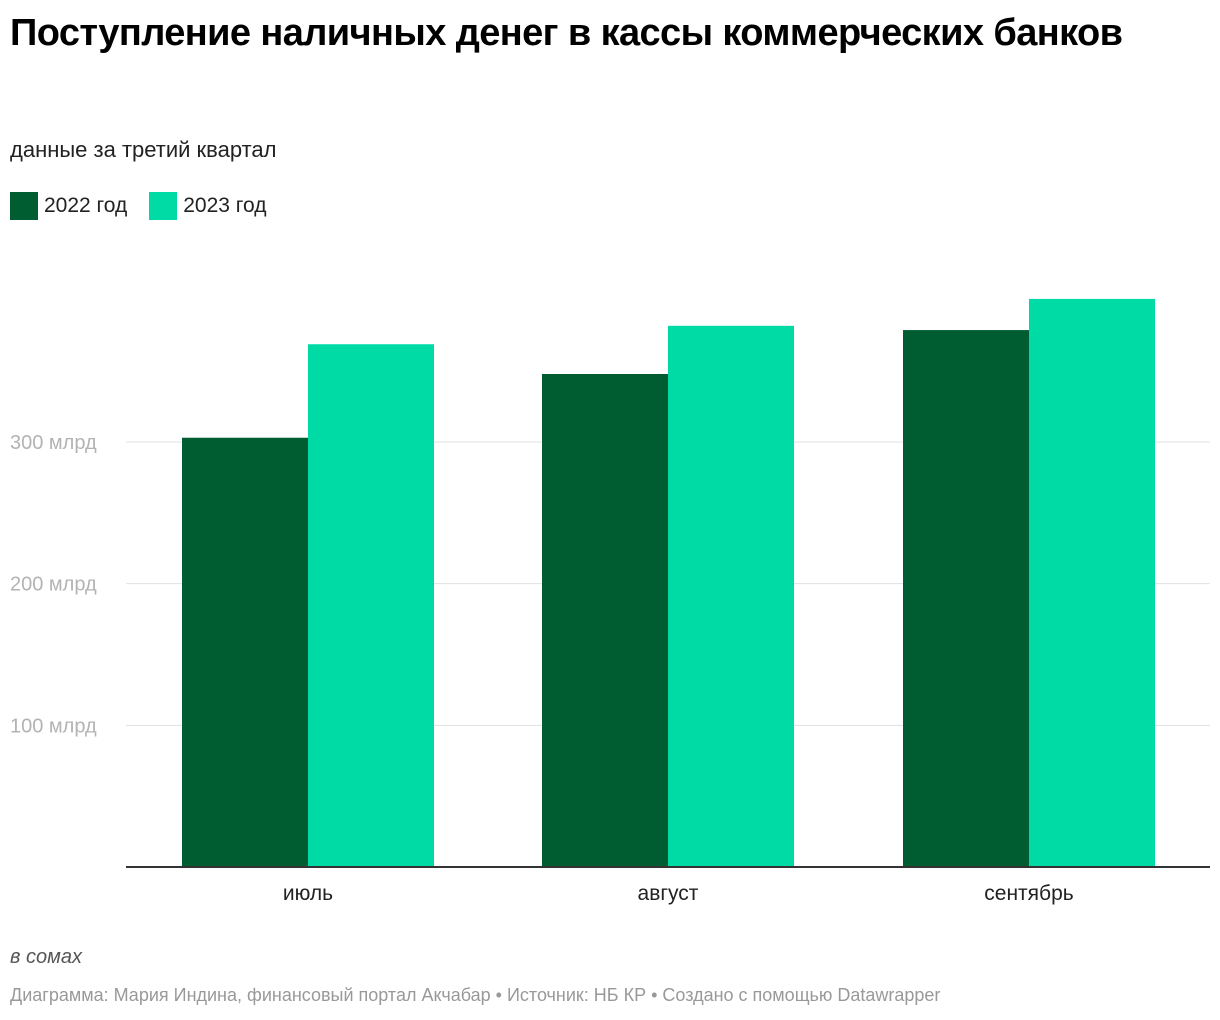  Describe the element at coordinates (731, 596) in the screenshot. I see `bar-август-2023-год` at that location.